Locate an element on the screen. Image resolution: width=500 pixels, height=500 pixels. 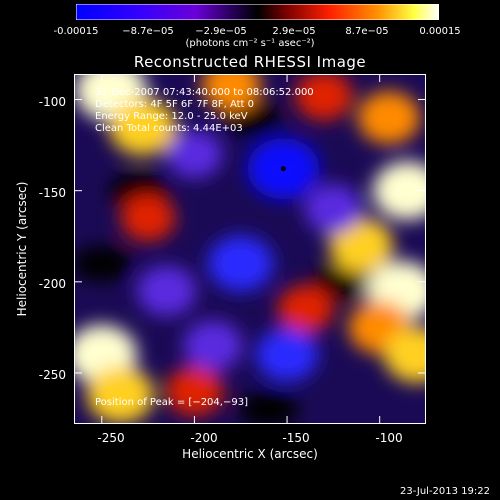
x-tick-label: -250 is located at coordinates (111, 438).